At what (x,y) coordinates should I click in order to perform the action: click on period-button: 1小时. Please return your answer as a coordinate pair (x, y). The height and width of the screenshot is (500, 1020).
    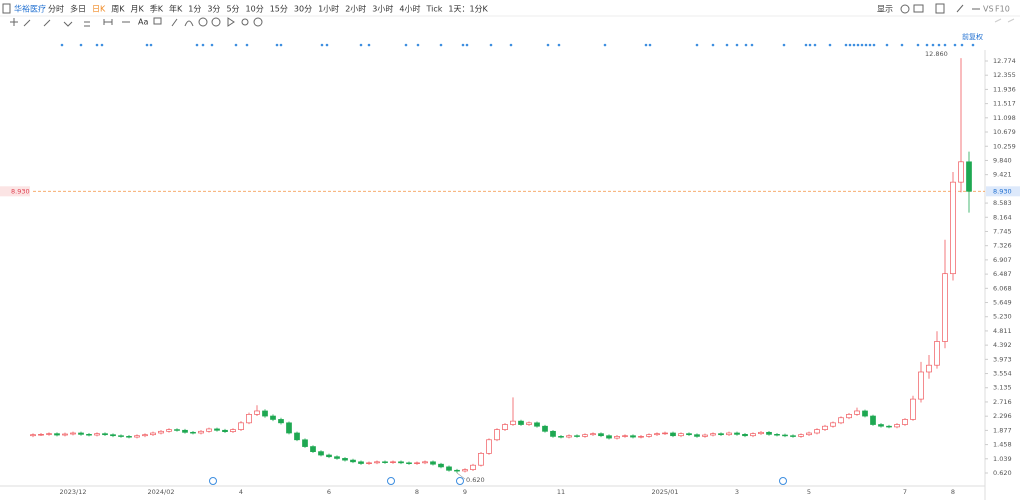
    Looking at the image, I should click on (328, 9).